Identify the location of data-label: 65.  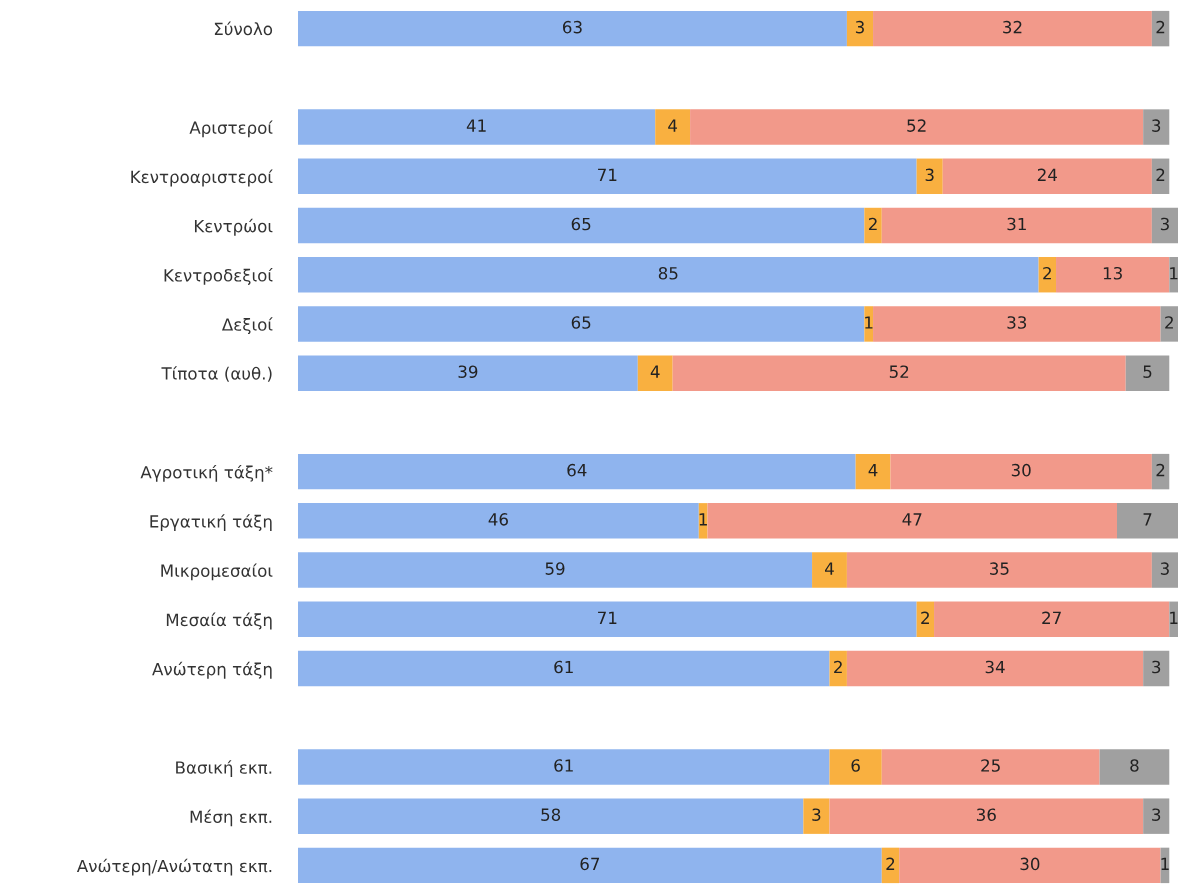
(581, 224).